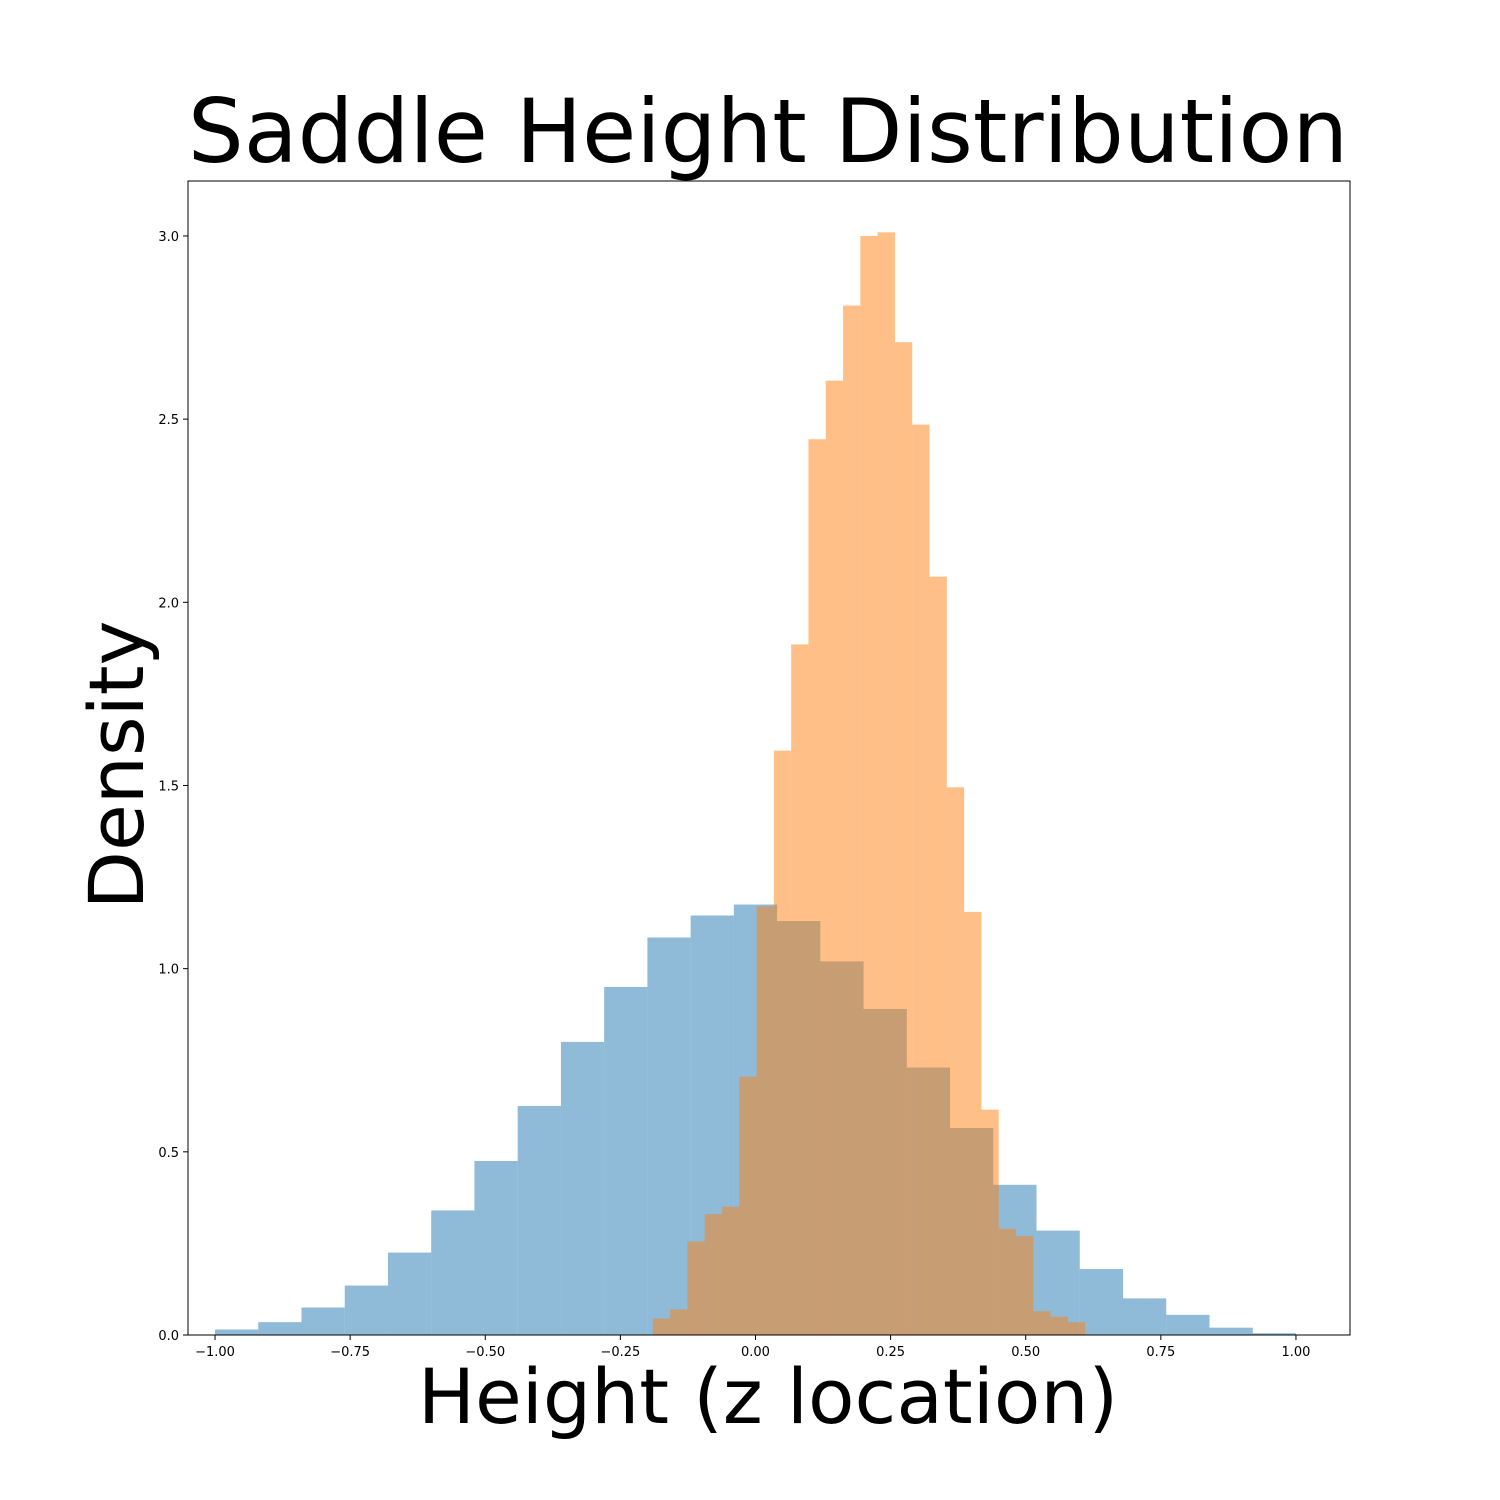  What do you see at coordinates (168, 1153) in the screenshot?
I see `y-tick-label: 0.5` at bounding box center [168, 1153].